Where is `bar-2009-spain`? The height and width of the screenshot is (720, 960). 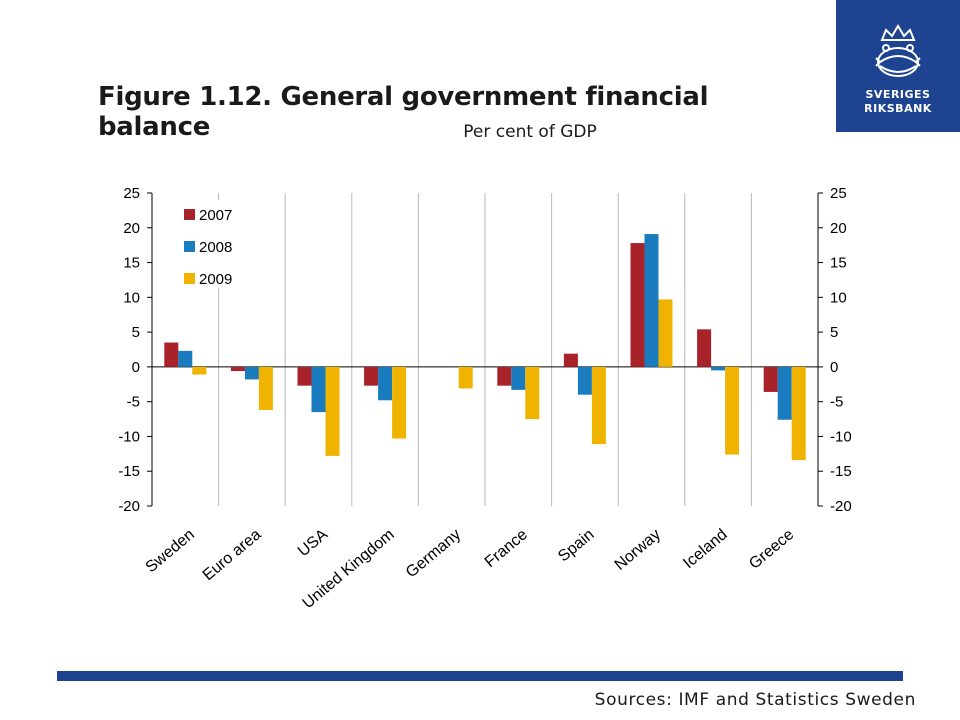 bar-2009-spain is located at coordinates (598, 405).